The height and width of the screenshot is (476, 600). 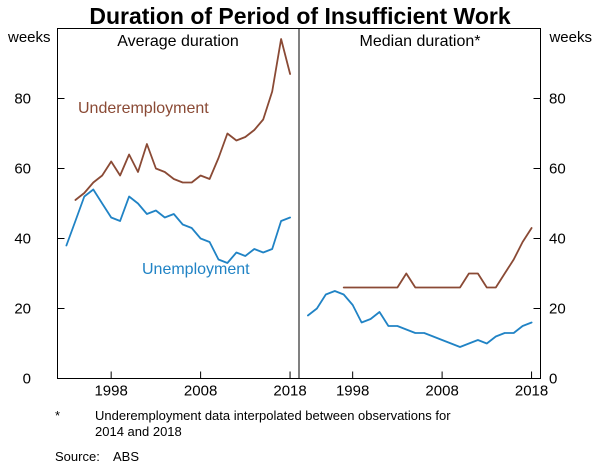 What do you see at coordinates (557, 239) in the screenshot?
I see `y-tick-label-right: 40` at bounding box center [557, 239].